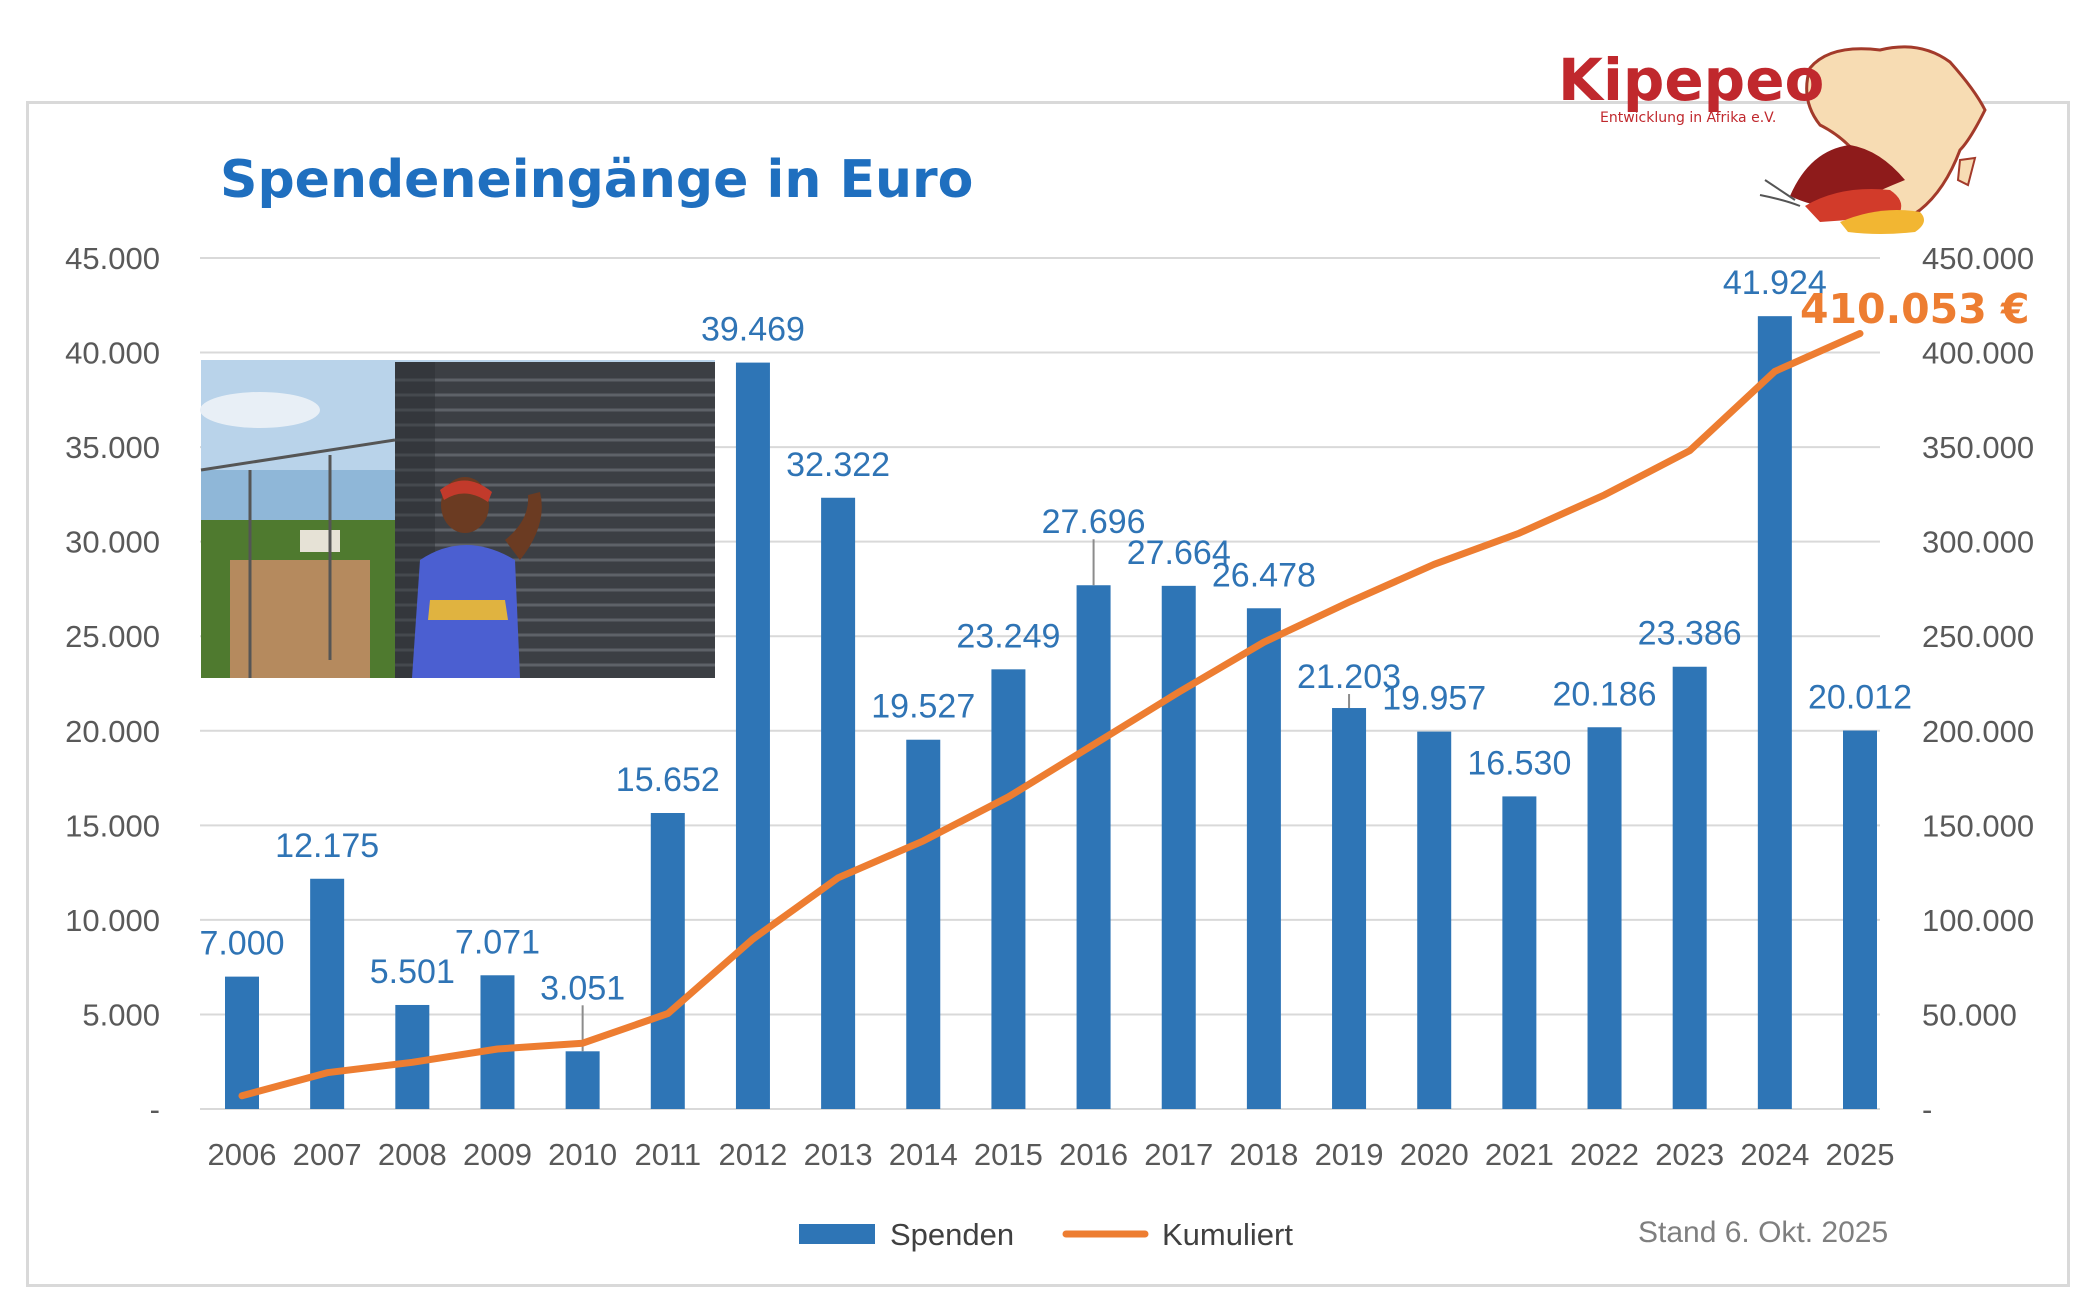 The image size is (2074, 1296). Describe the element at coordinates (582, 1080) in the screenshot. I see `bar-2010` at that location.